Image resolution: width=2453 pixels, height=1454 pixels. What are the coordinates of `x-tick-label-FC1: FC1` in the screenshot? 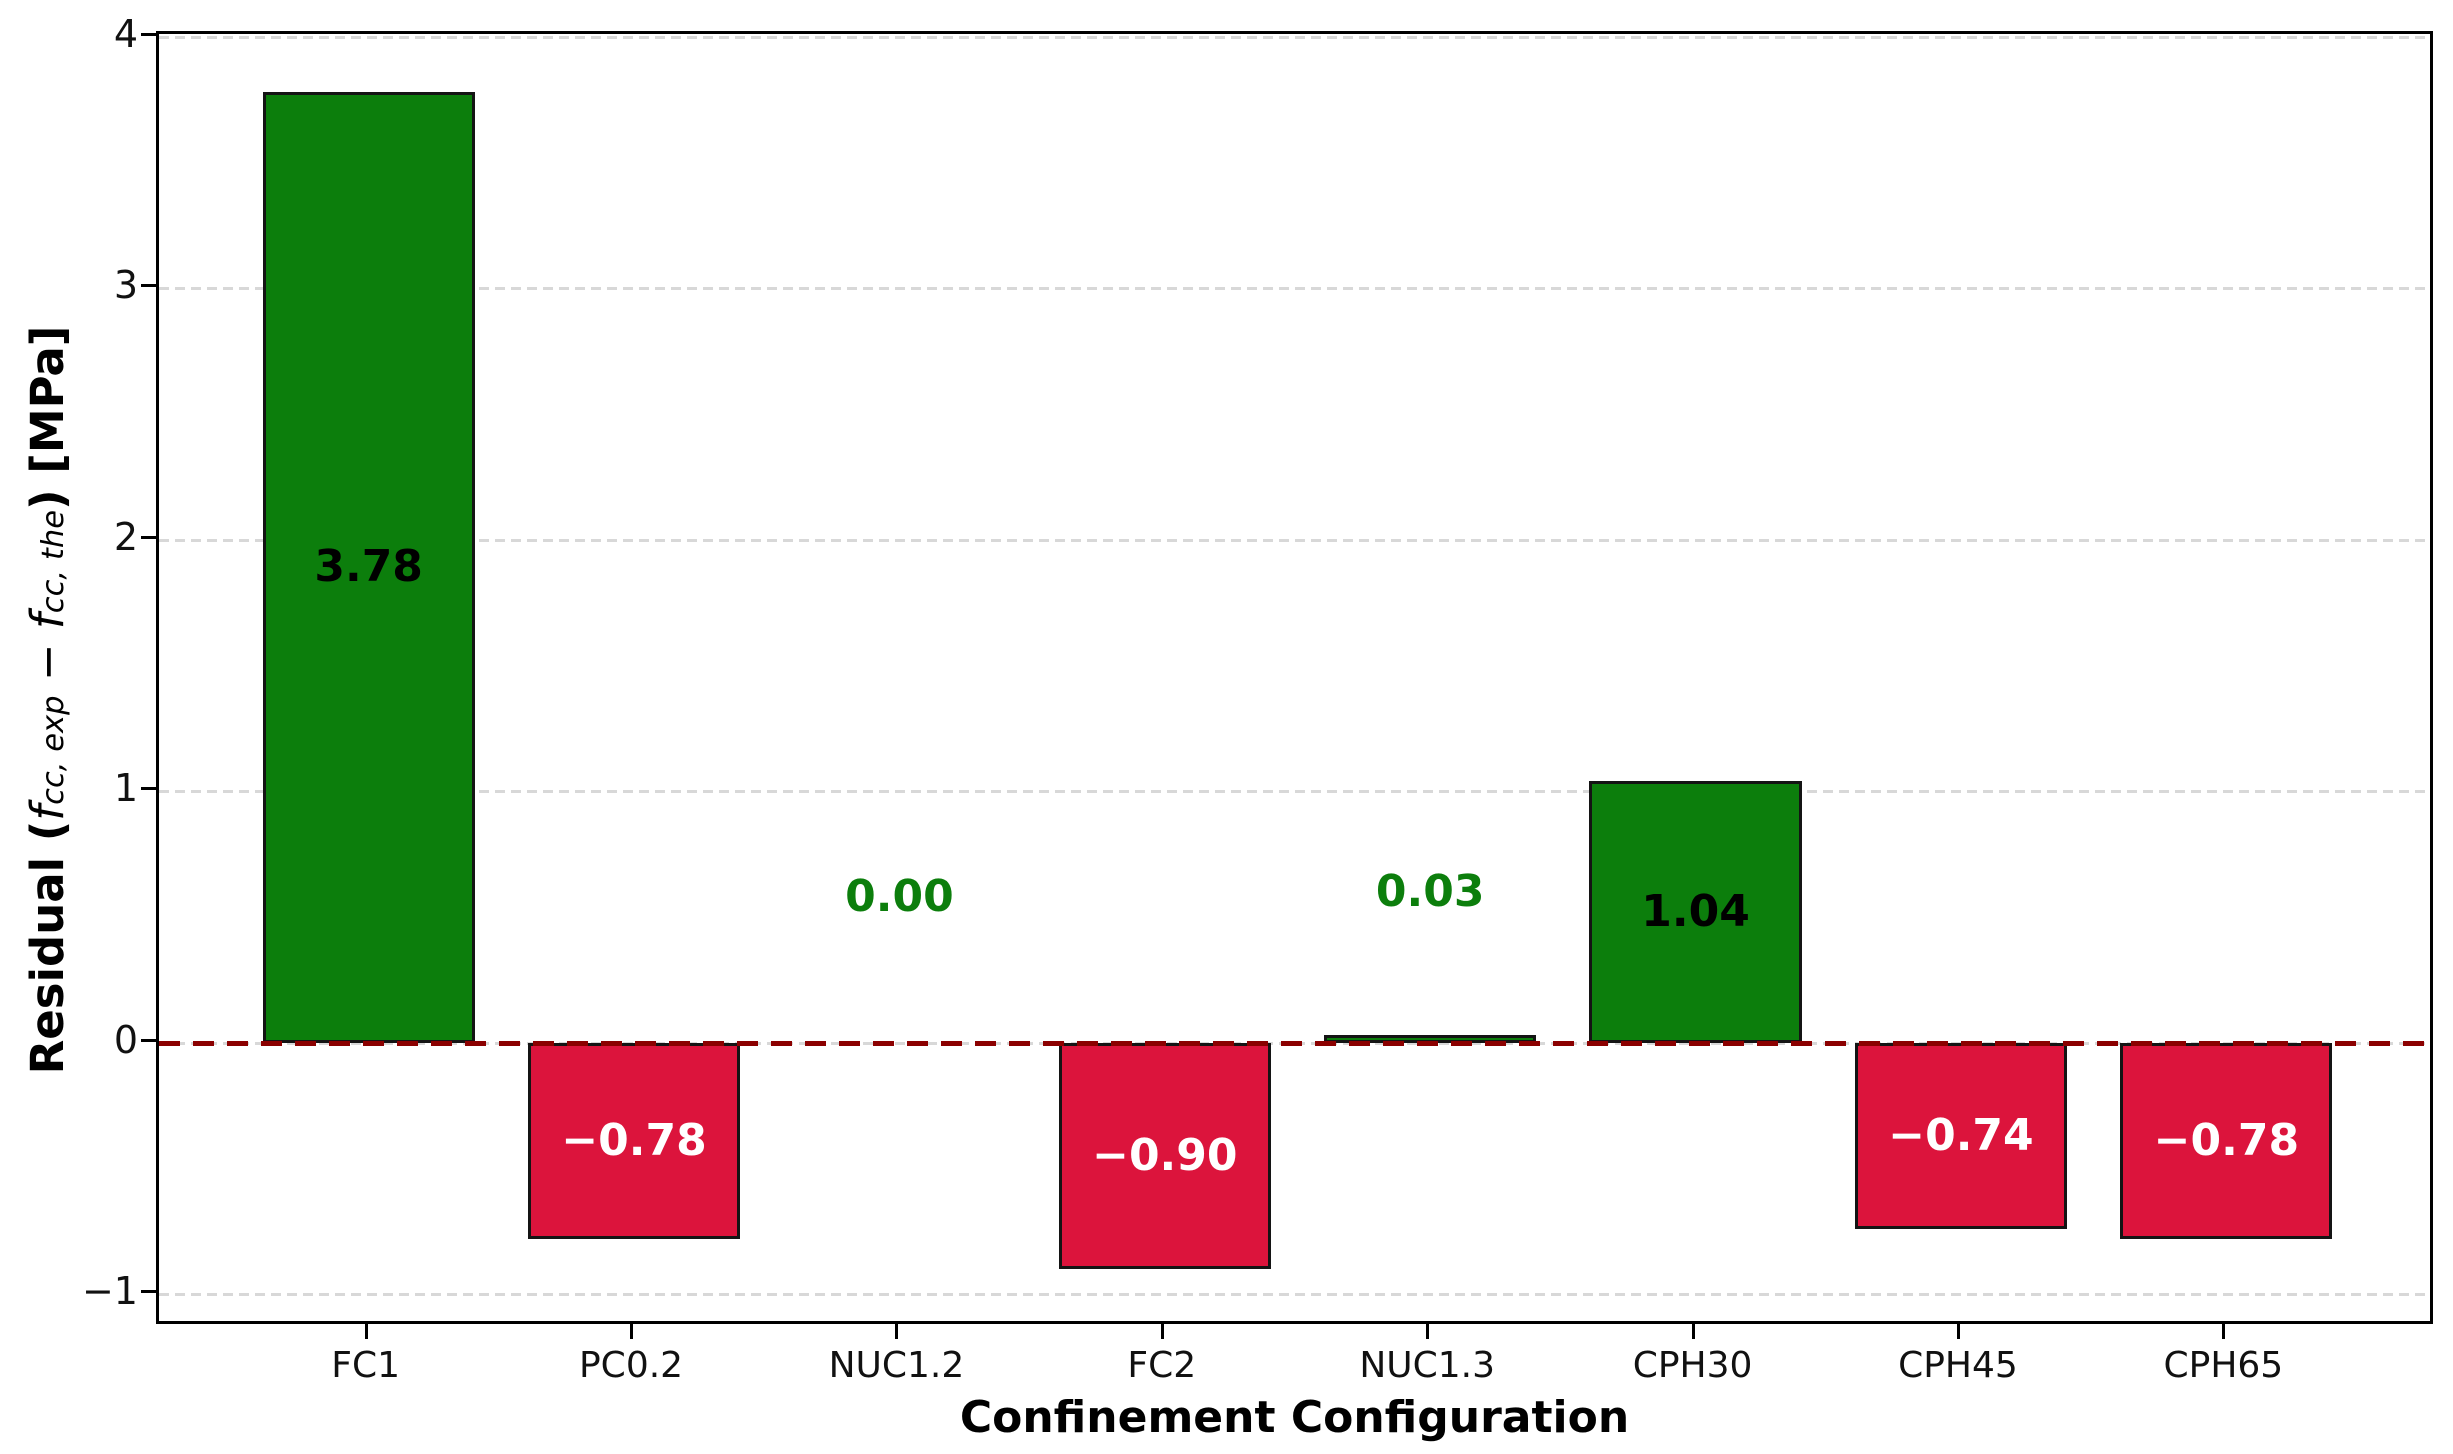 It's located at (366, 1365).